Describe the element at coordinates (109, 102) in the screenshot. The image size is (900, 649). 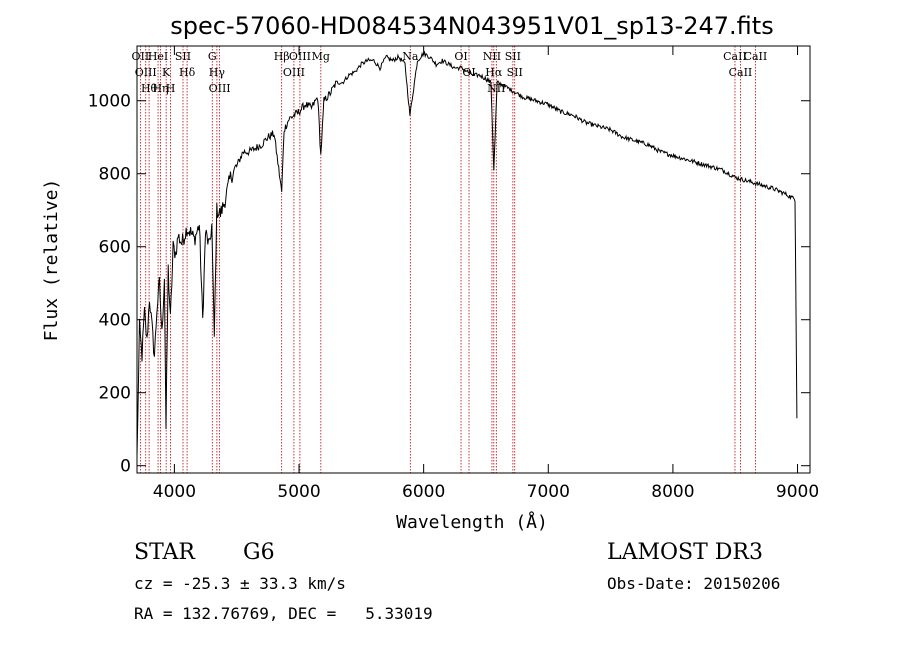
I see `y-tick-label: 1000` at that location.